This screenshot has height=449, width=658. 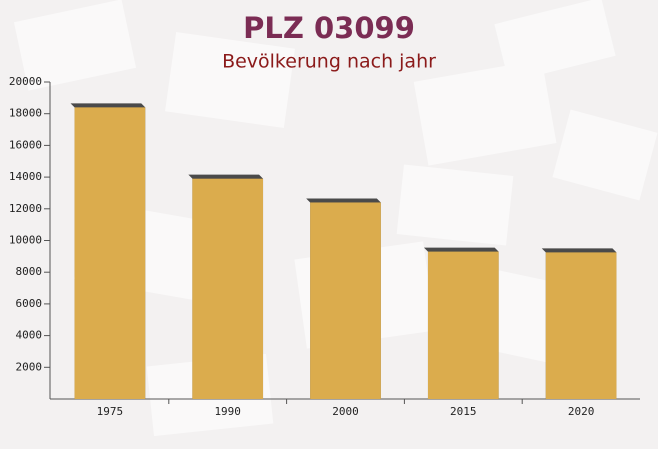 I want to click on y-tick-label: 16000, so click(x=25, y=144).